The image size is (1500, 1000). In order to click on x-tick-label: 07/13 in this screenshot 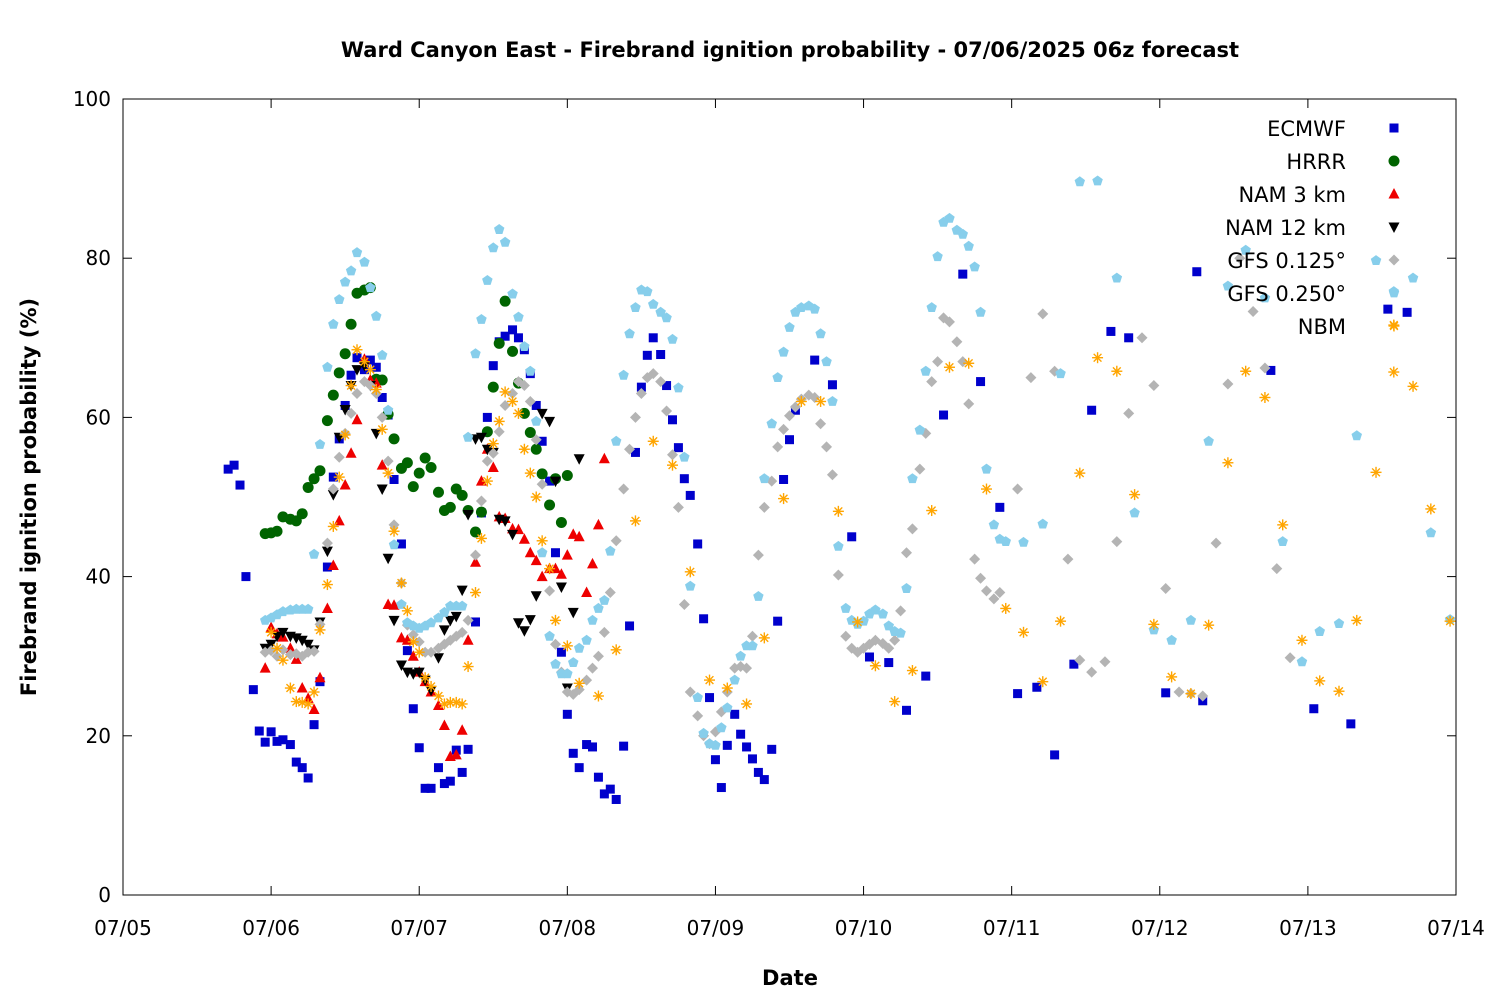, I will do `click(1308, 928)`.